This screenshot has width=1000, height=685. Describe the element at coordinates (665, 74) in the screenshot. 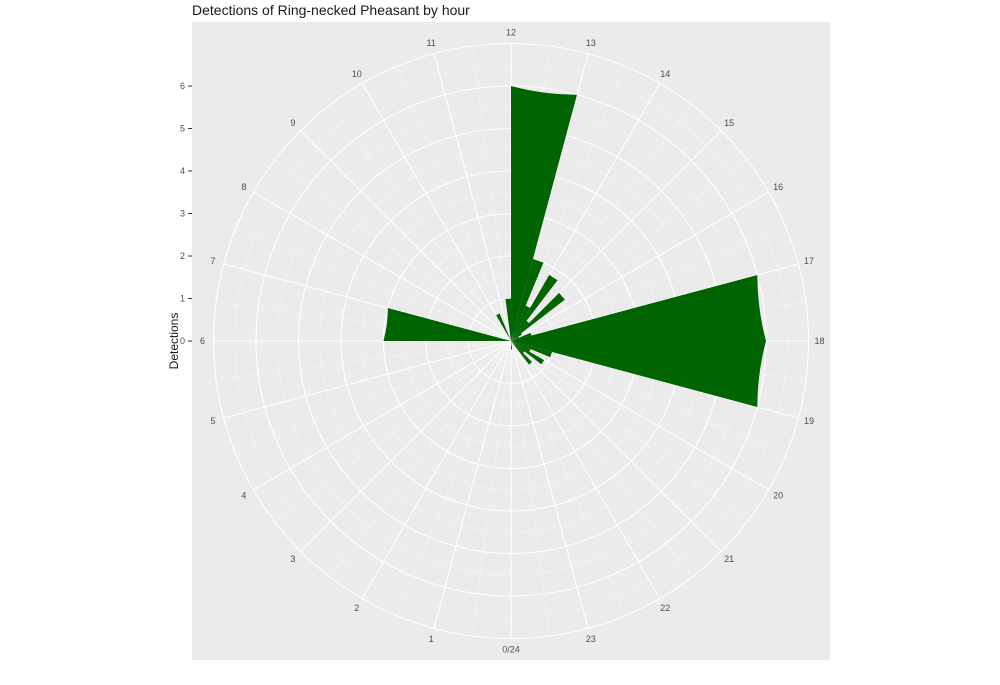

I see `hour-tick-label: 14` at that location.